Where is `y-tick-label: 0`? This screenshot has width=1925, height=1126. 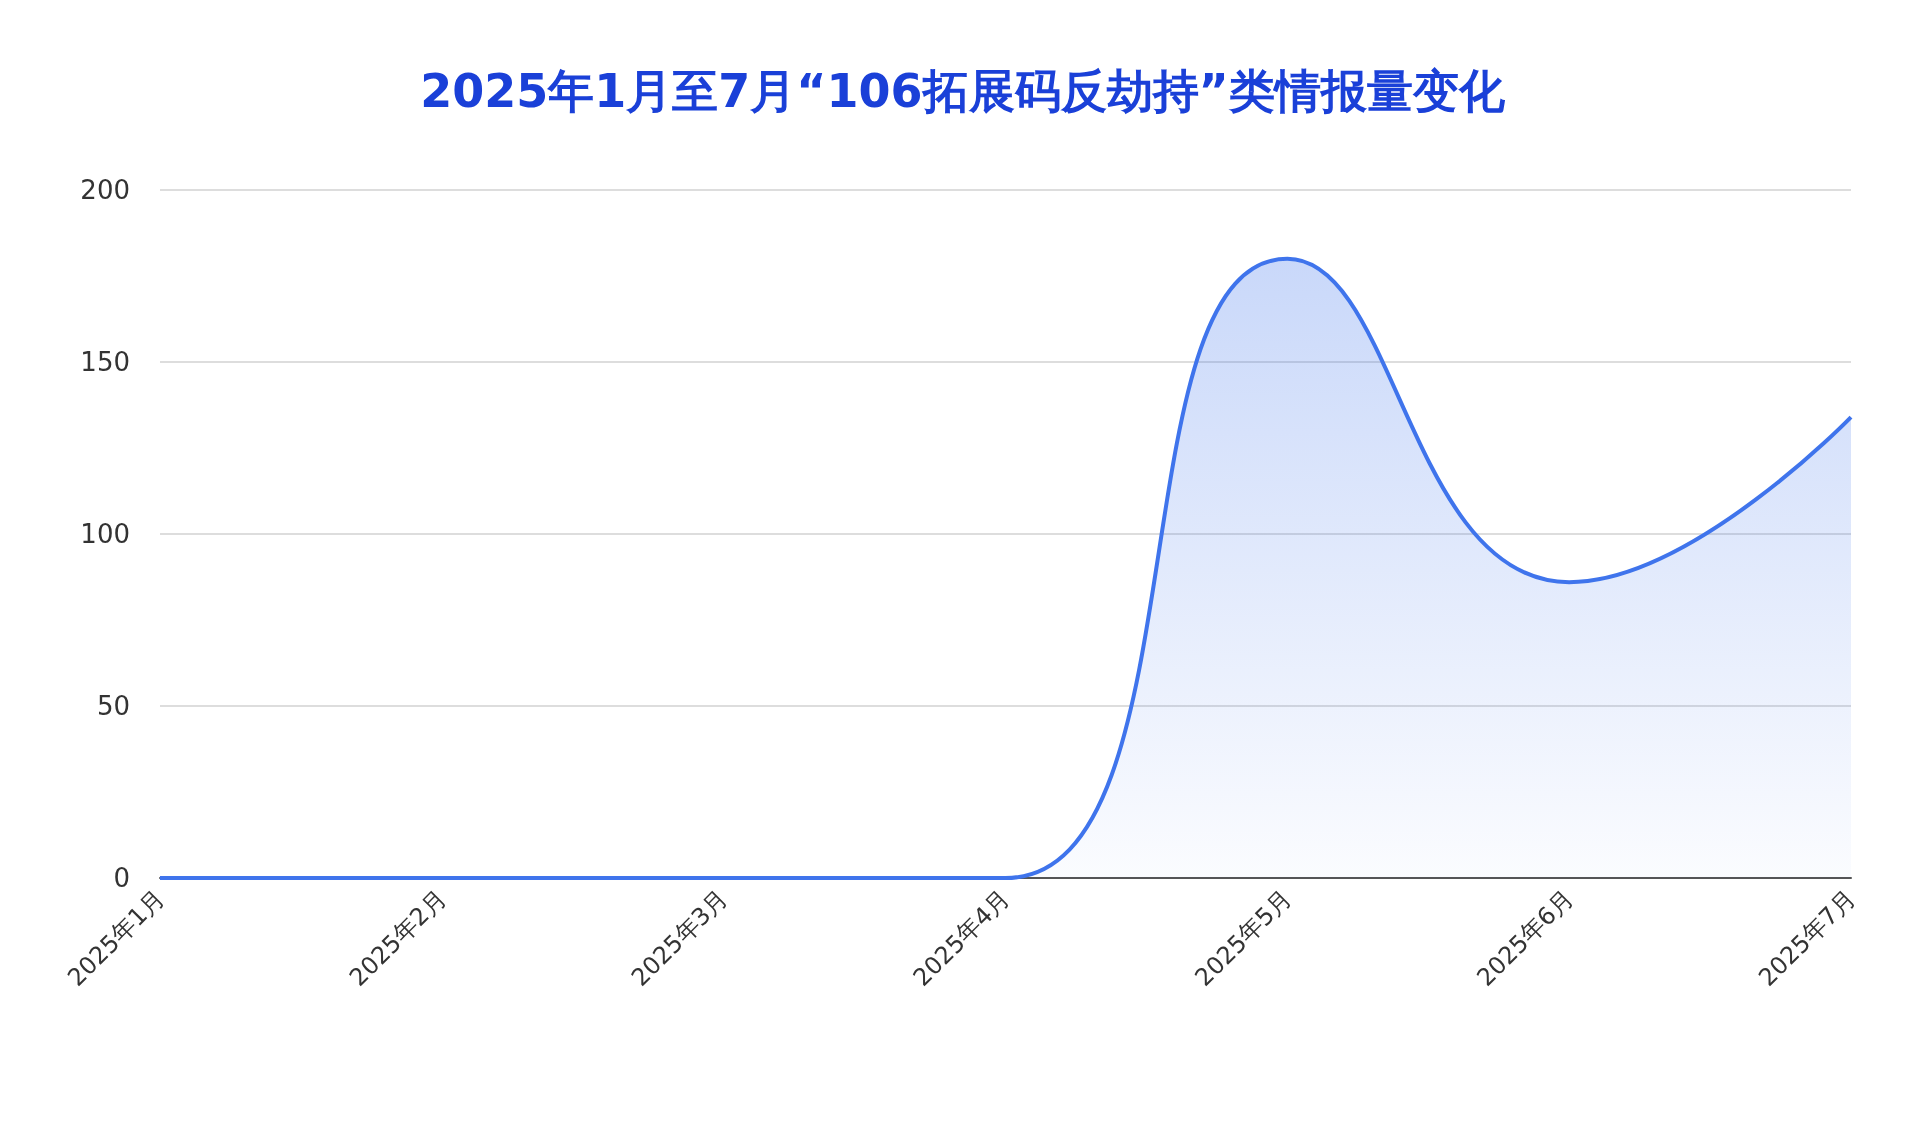 y-tick-label: 0 is located at coordinates (121, 878).